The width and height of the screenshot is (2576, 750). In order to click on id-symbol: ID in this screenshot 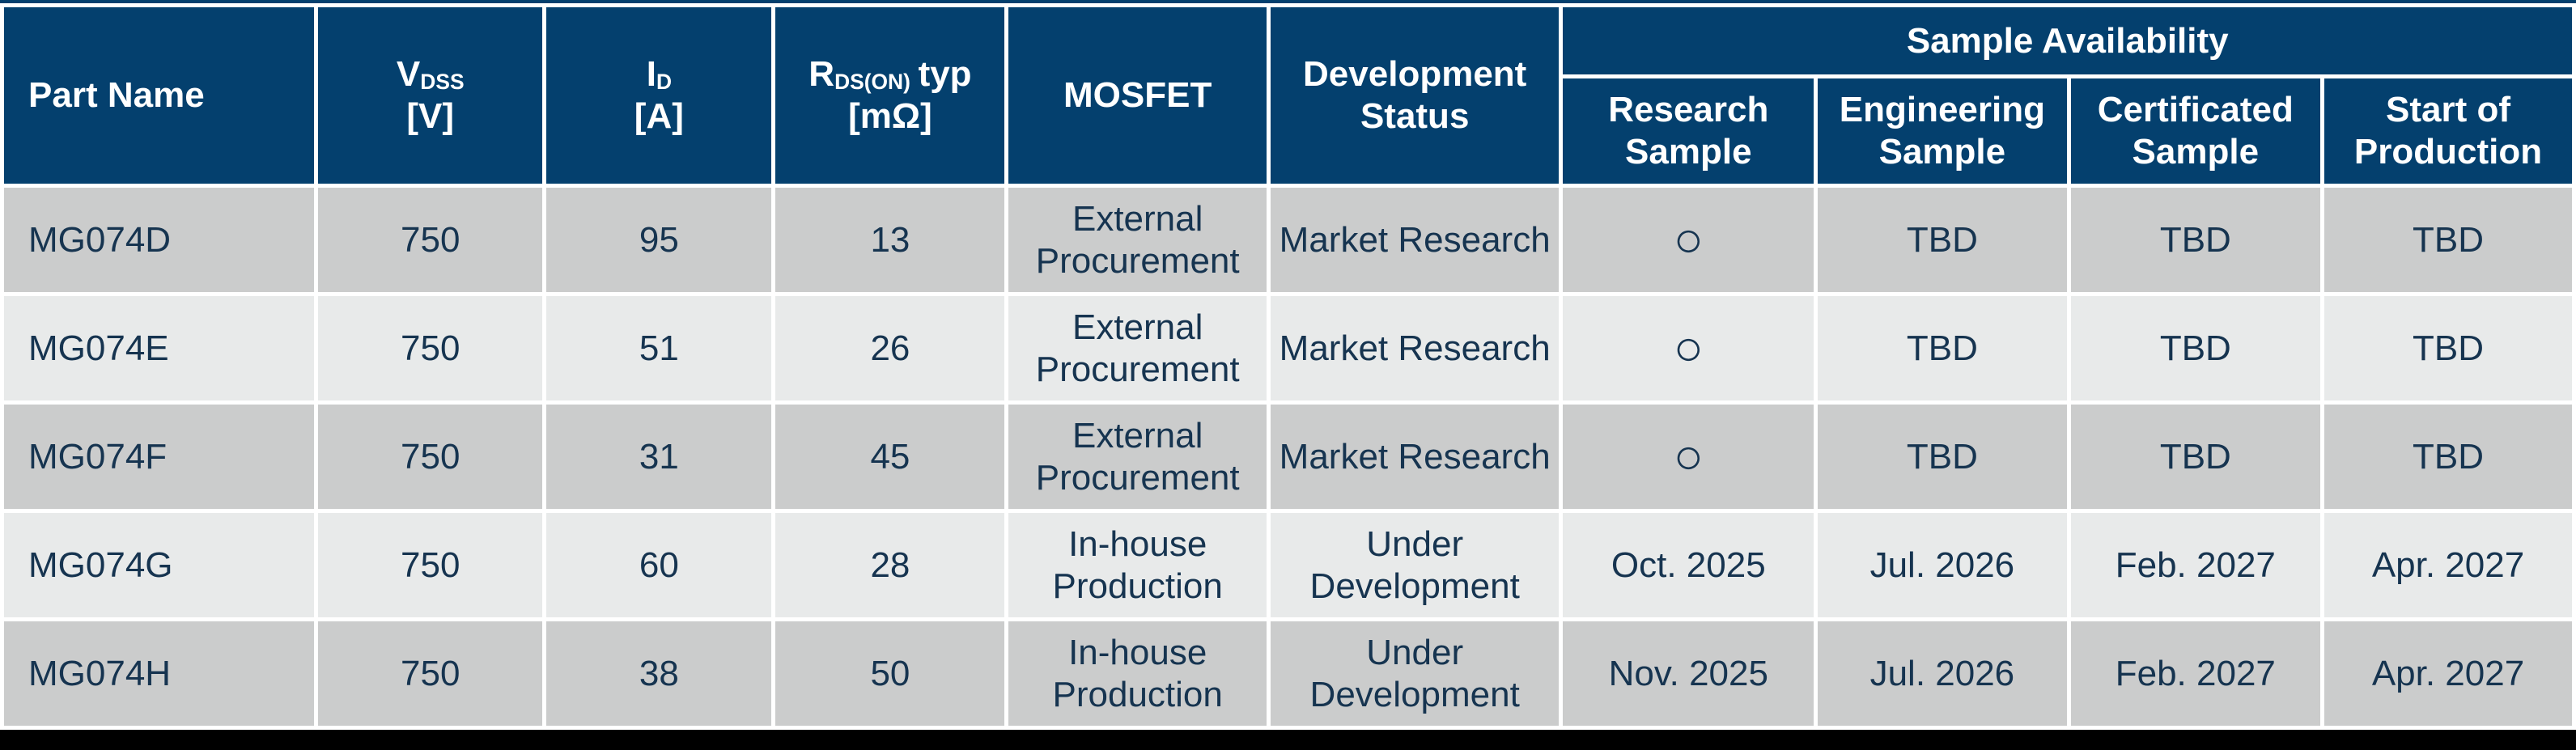, I will do `click(659, 74)`.